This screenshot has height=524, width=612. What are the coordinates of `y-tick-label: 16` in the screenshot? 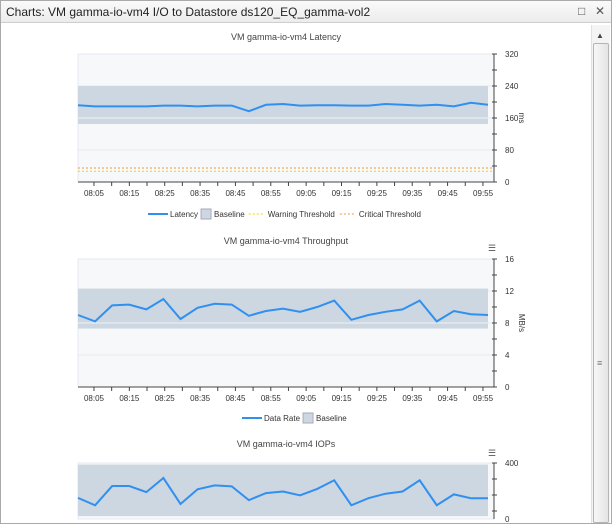 It's located at (509, 259).